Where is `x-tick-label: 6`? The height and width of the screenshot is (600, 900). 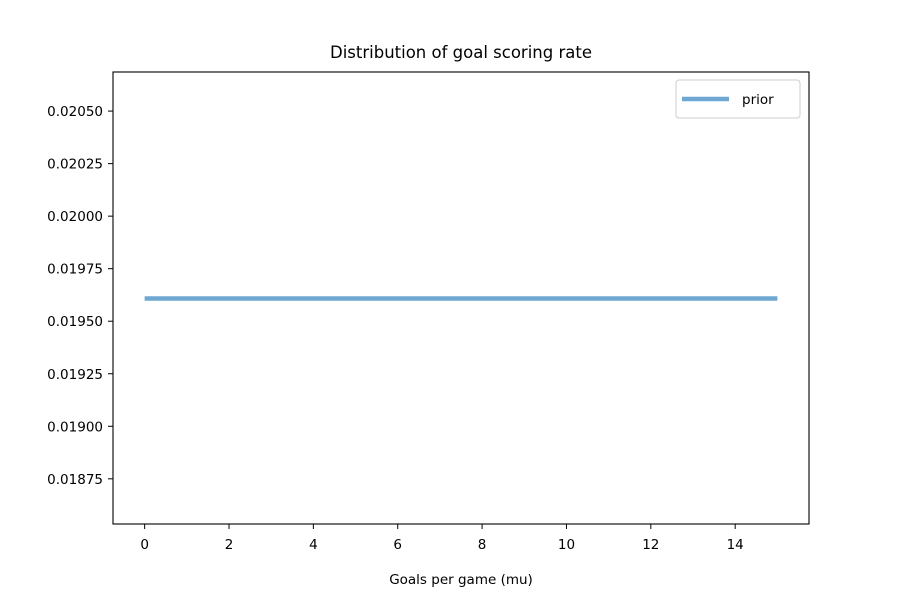
x-tick-label: 6 is located at coordinates (397, 545).